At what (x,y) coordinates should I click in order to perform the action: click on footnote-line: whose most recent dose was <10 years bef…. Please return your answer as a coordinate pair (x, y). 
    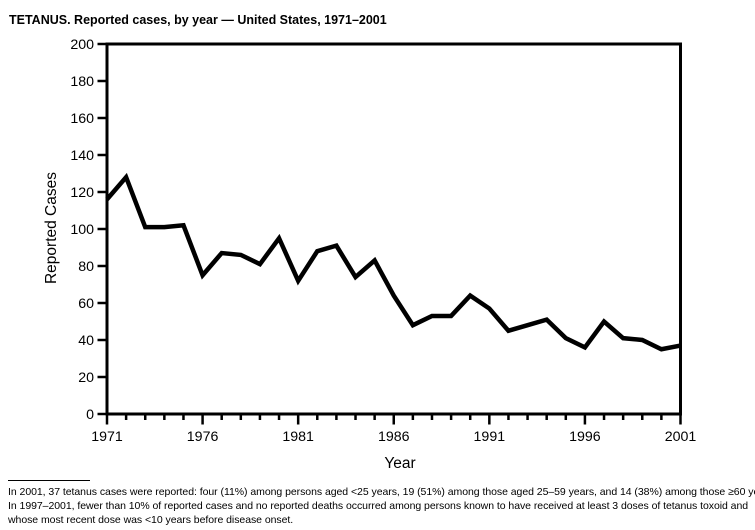
    Looking at the image, I should click on (151, 520).